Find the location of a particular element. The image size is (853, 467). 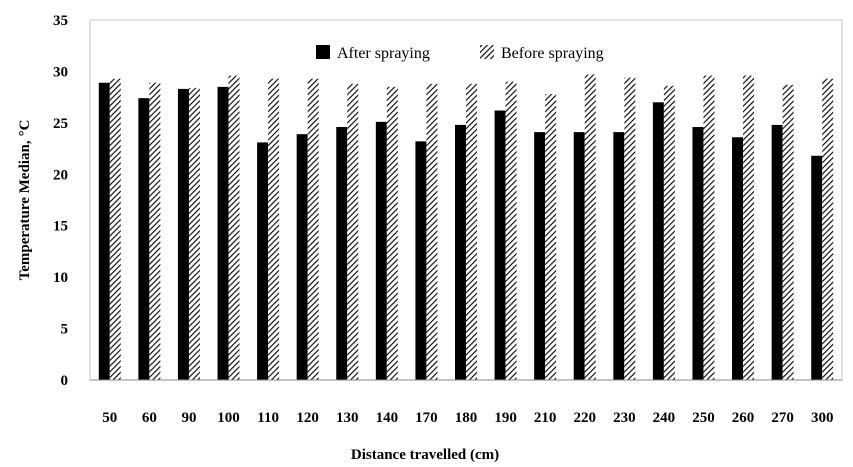

legend-swatch-after is located at coordinates (323, 52).